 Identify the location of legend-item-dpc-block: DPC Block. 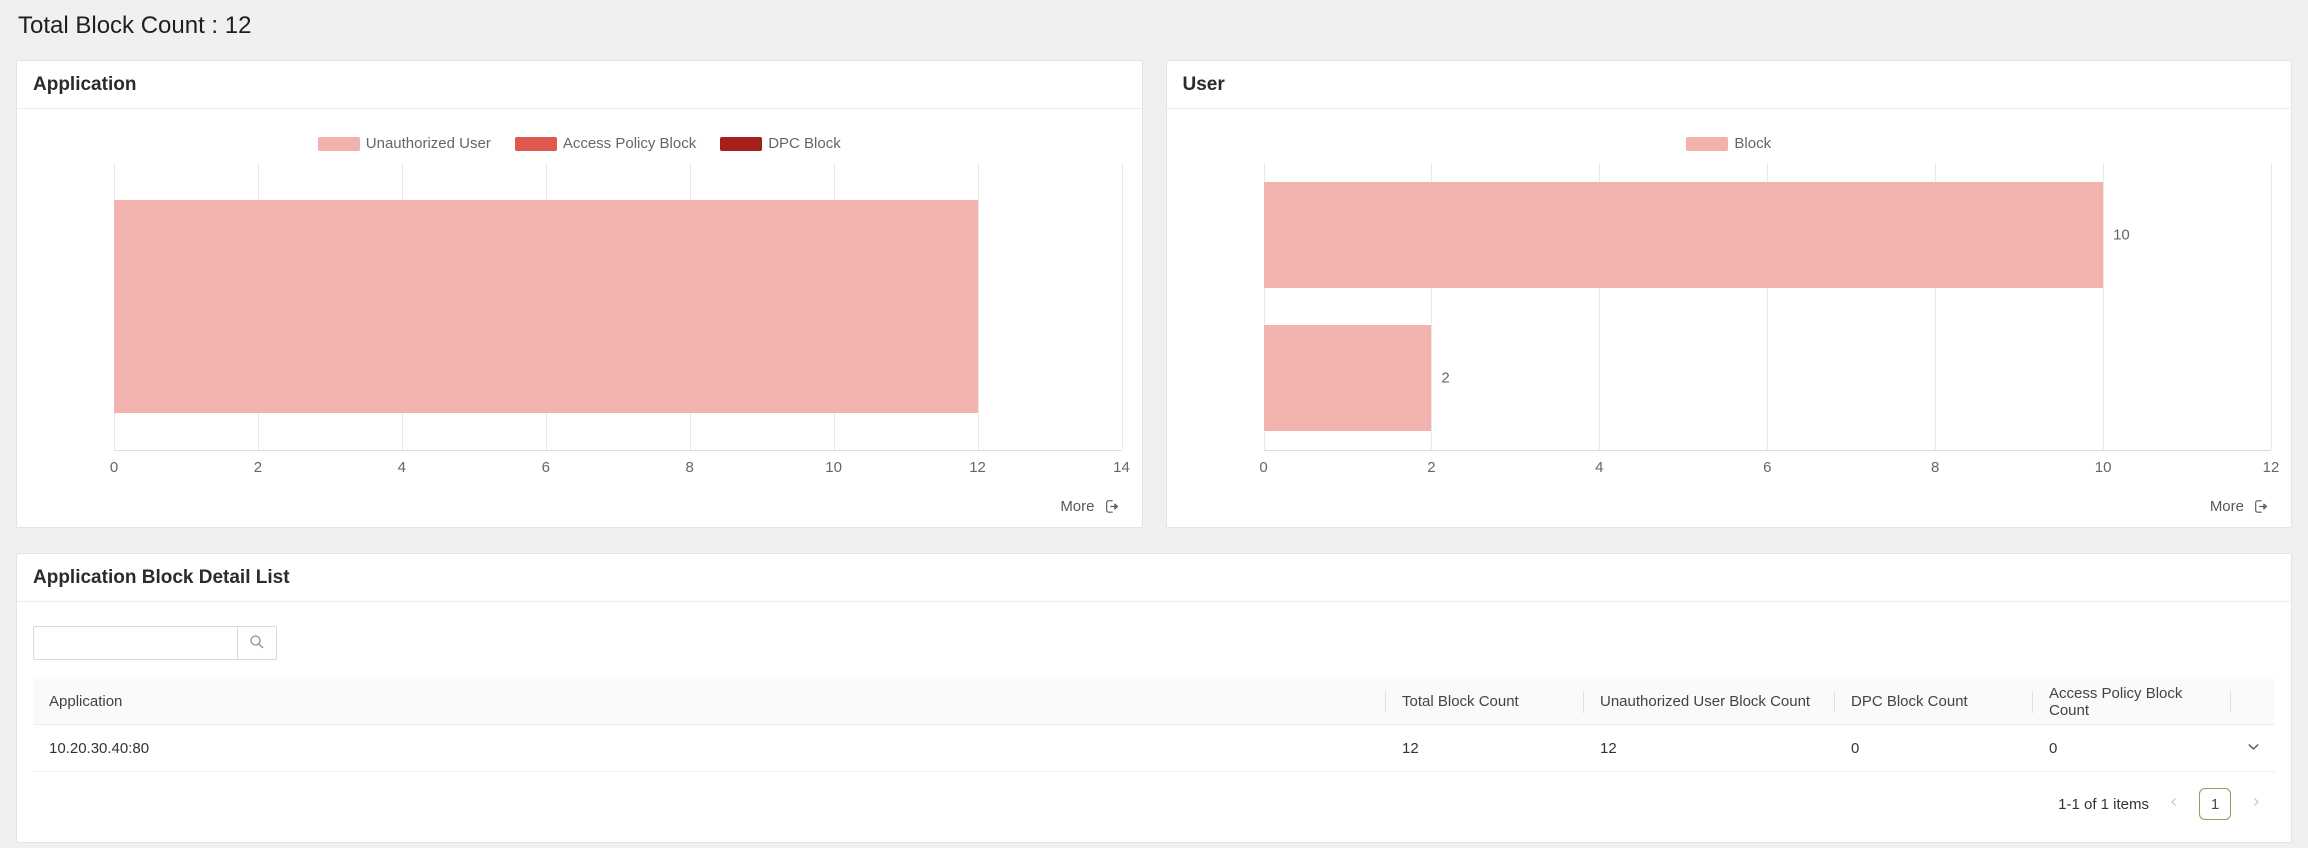
(780, 143).